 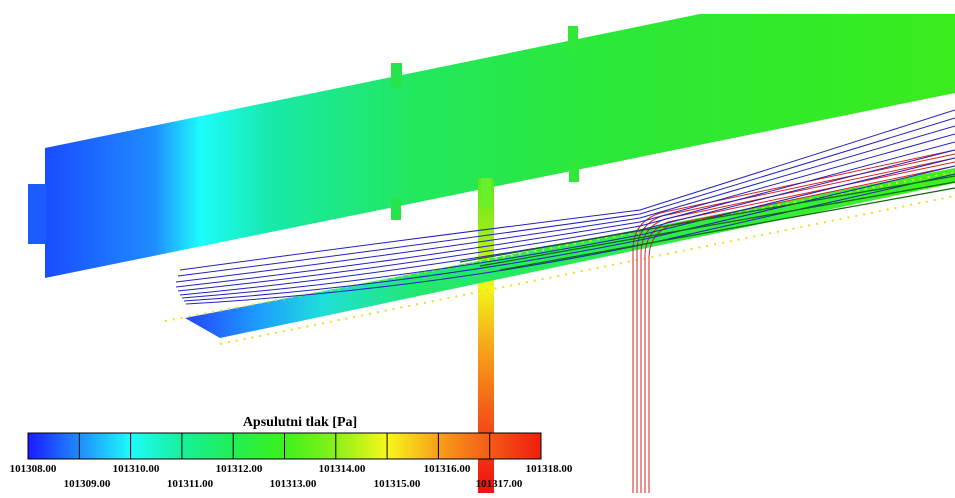 What do you see at coordinates (707, 223) in the screenshot?
I see `plate-streamlines` at bounding box center [707, 223].